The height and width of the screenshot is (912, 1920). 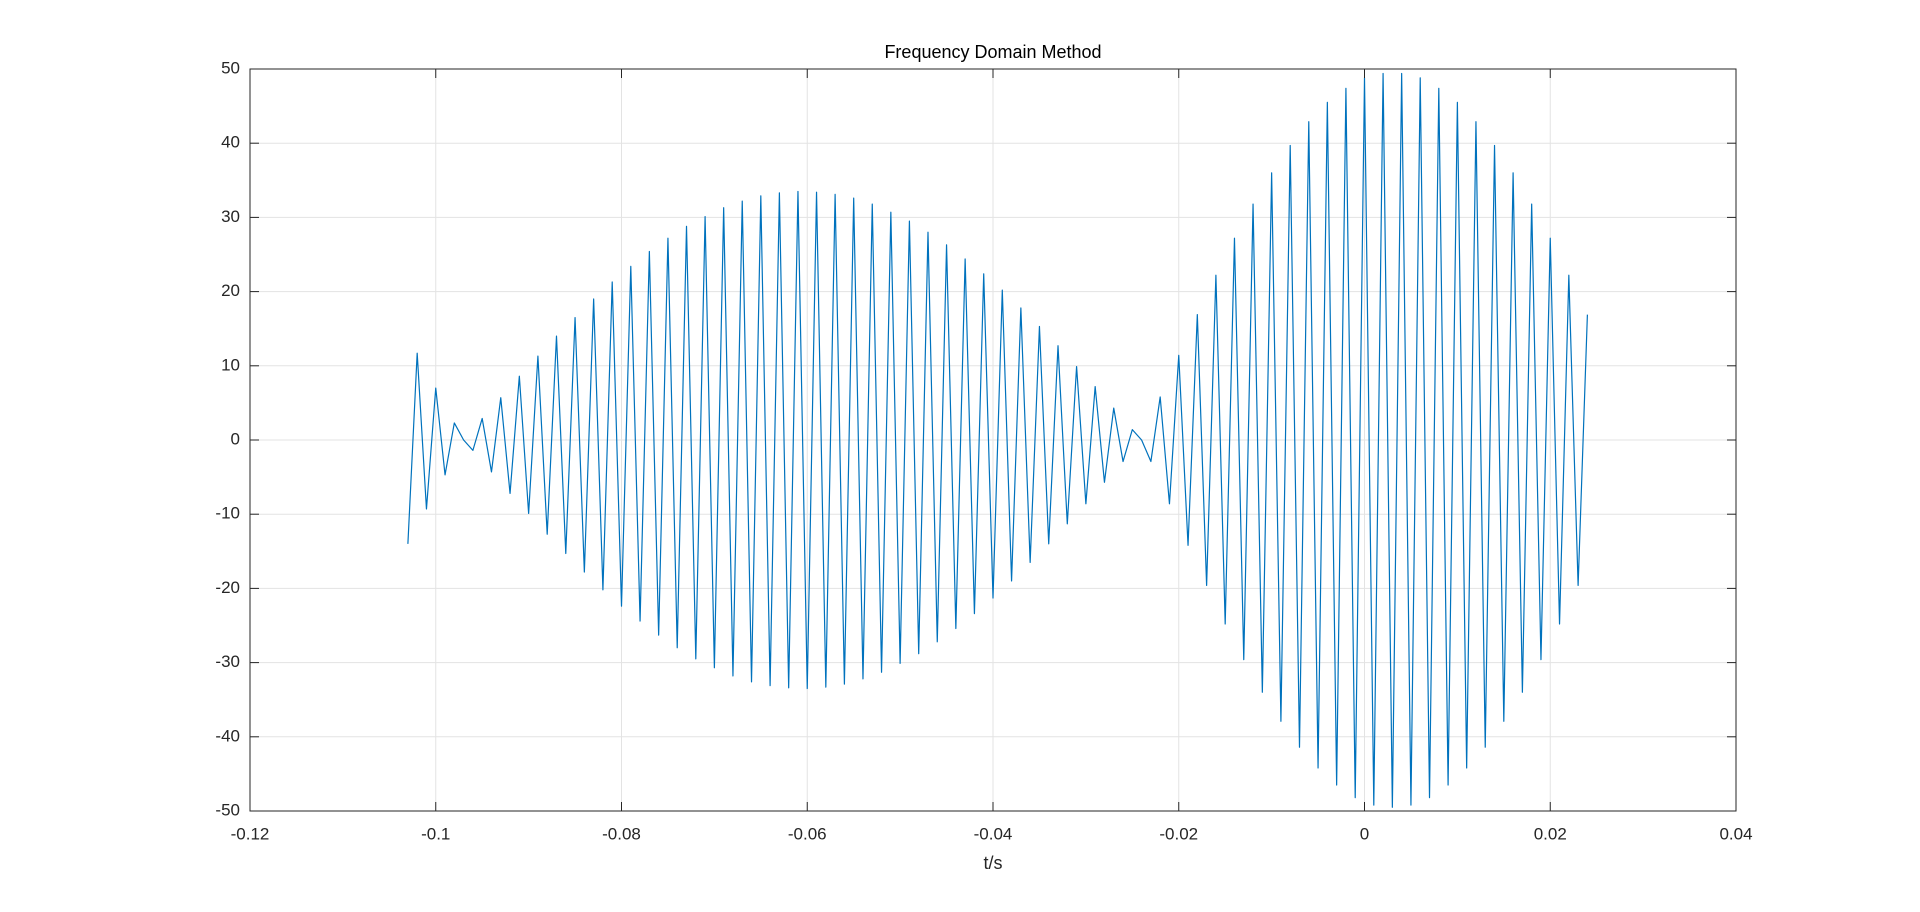 What do you see at coordinates (227, 735) in the screenshot?
I see `y-tick-label: -40` at bounding box center [227, 735].